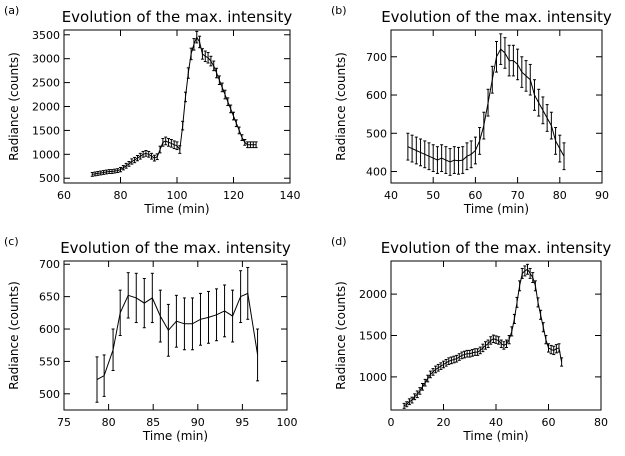 This screenshot has height=456, width=625. I want to click on y-tick-label: 3500, so click(46, 35).